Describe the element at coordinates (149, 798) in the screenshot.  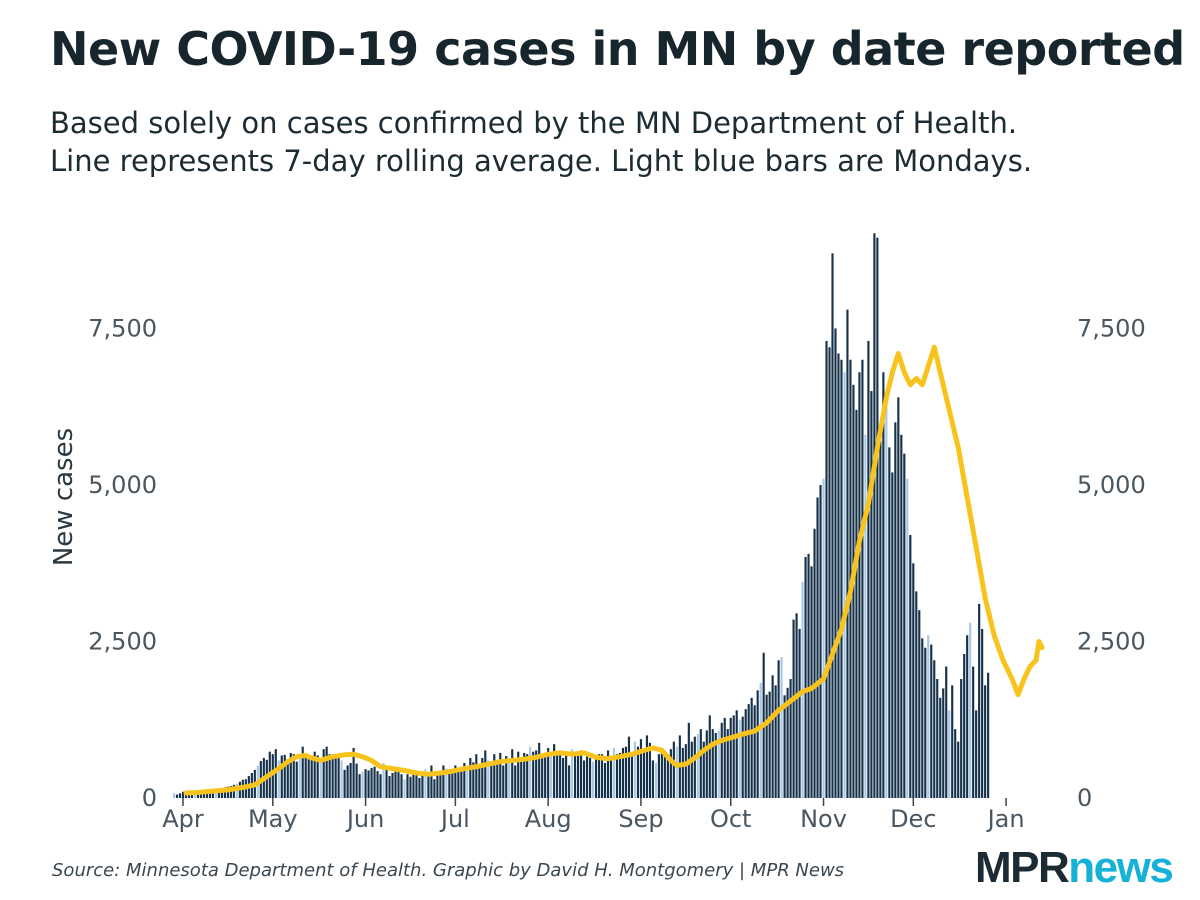
I see `y-tick-label-left: 0` at that location.